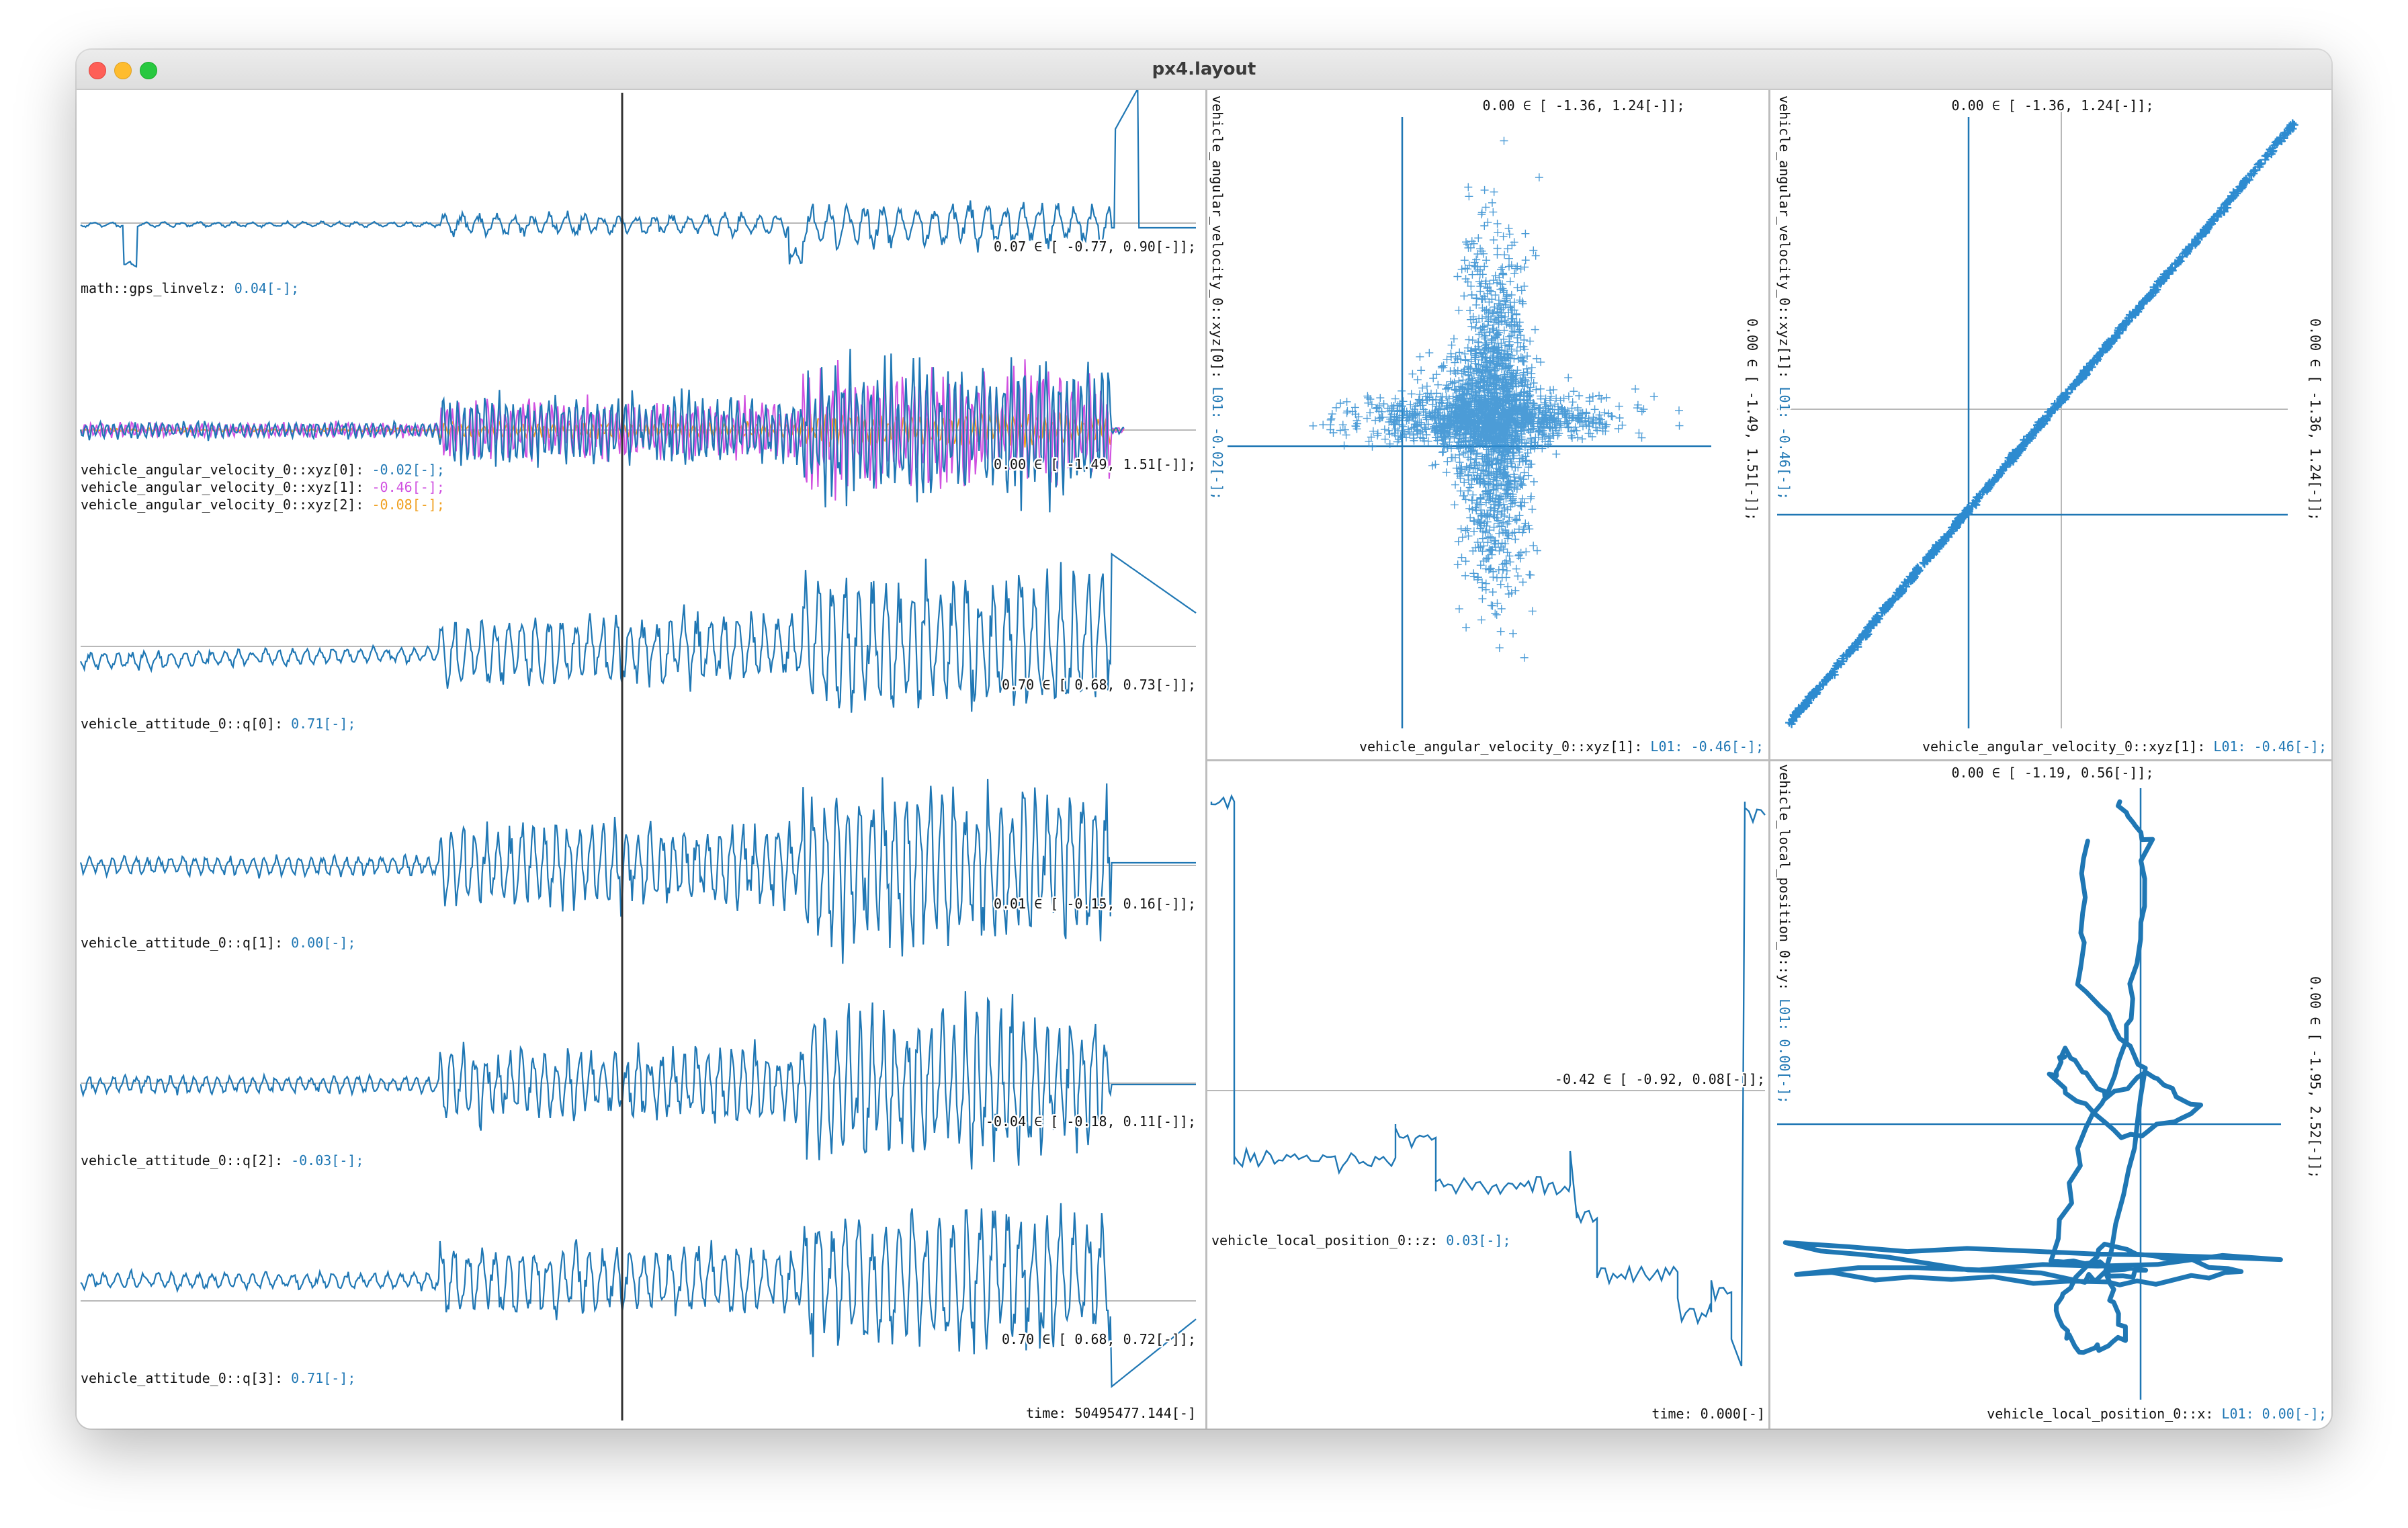 The height and width of the screenshot is (1528, 2408). I want to click on trace-q2, so click(637, 1080).